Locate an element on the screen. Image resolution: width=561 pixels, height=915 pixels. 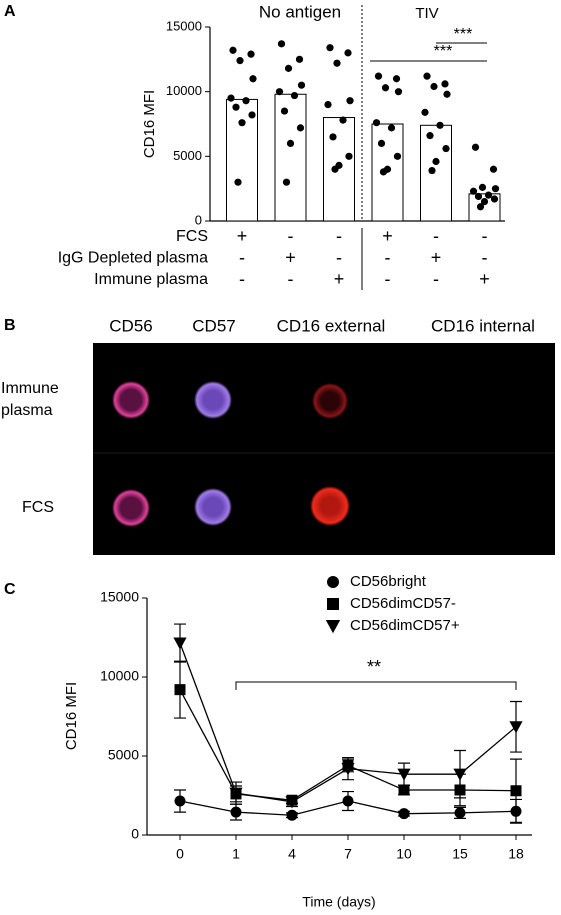
x-tick-label: 7 is located at coordinates (348, 854).